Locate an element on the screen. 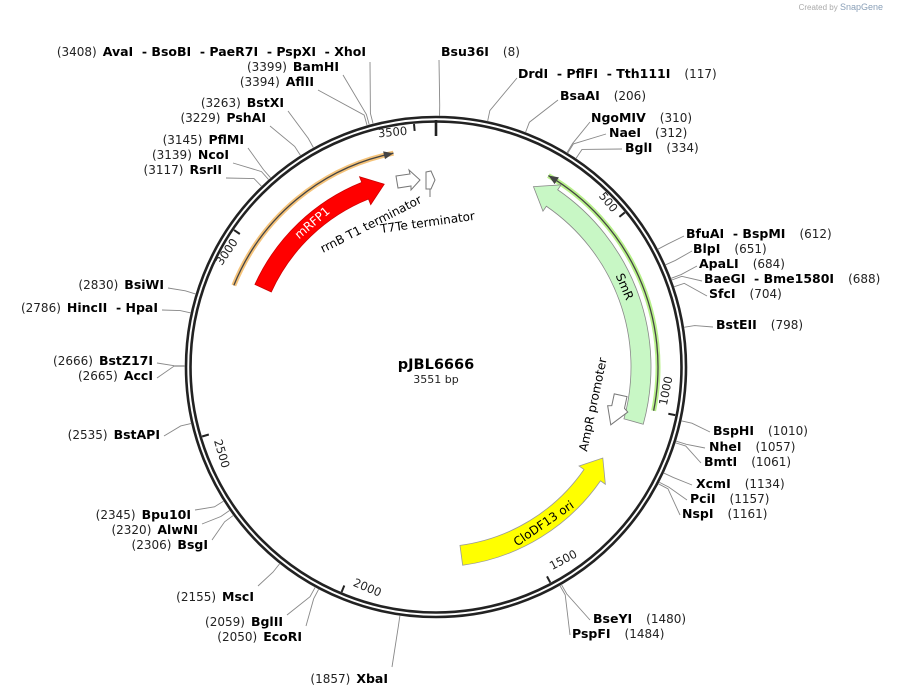 The width and height of the screenshot is (897, 698). restriction-site: (3263) BstXI is located at coordinates (257, 122).